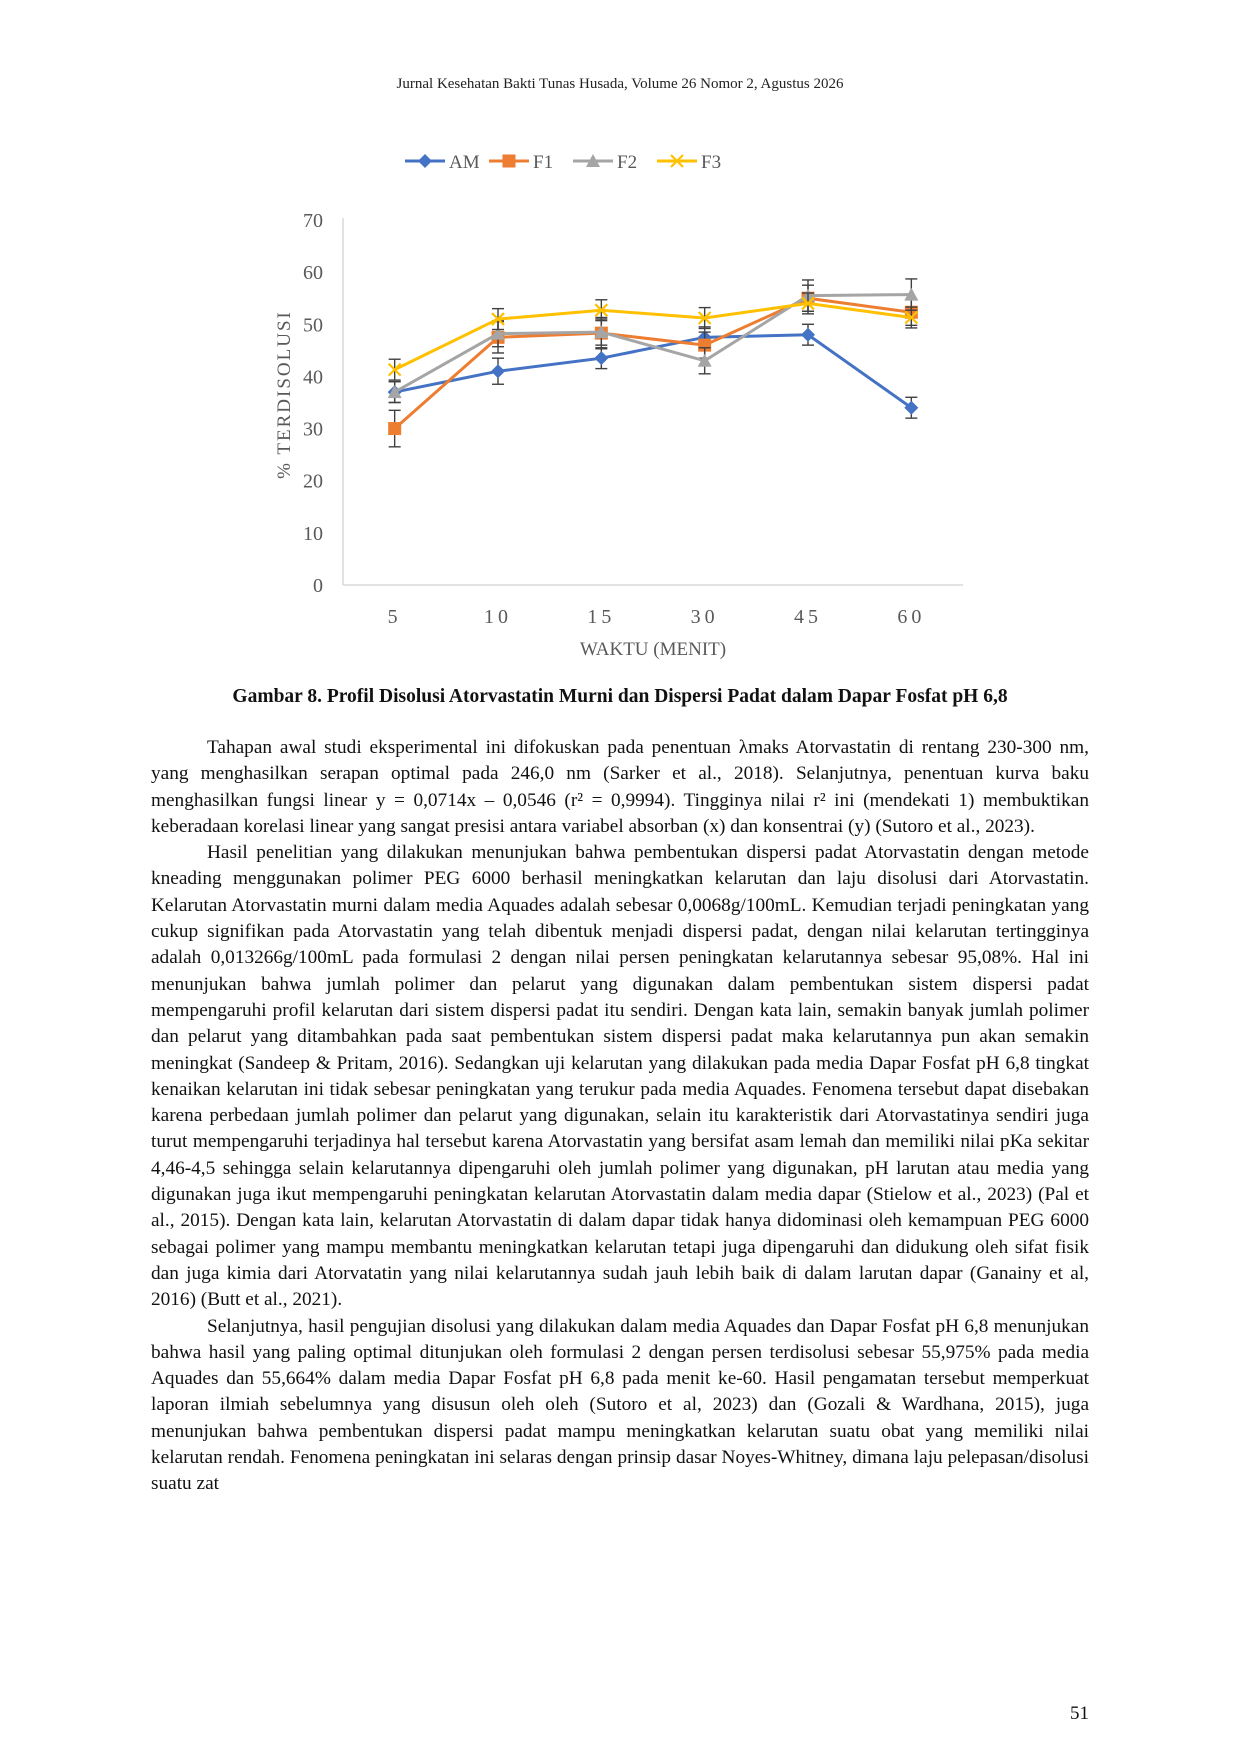 This screenshot has width=1240, height=1754. I want to click on y-axis-label: % TERDISOLUSI, so click(284, 394).